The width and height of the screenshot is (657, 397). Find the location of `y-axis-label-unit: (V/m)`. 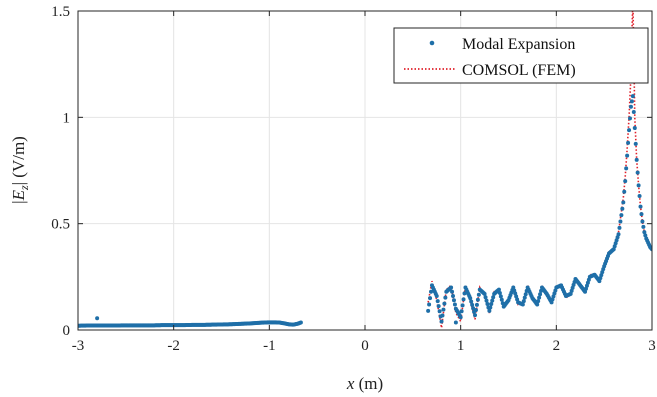

y-axis-label-unit: (V/m) is located at coordinates (18, 159).